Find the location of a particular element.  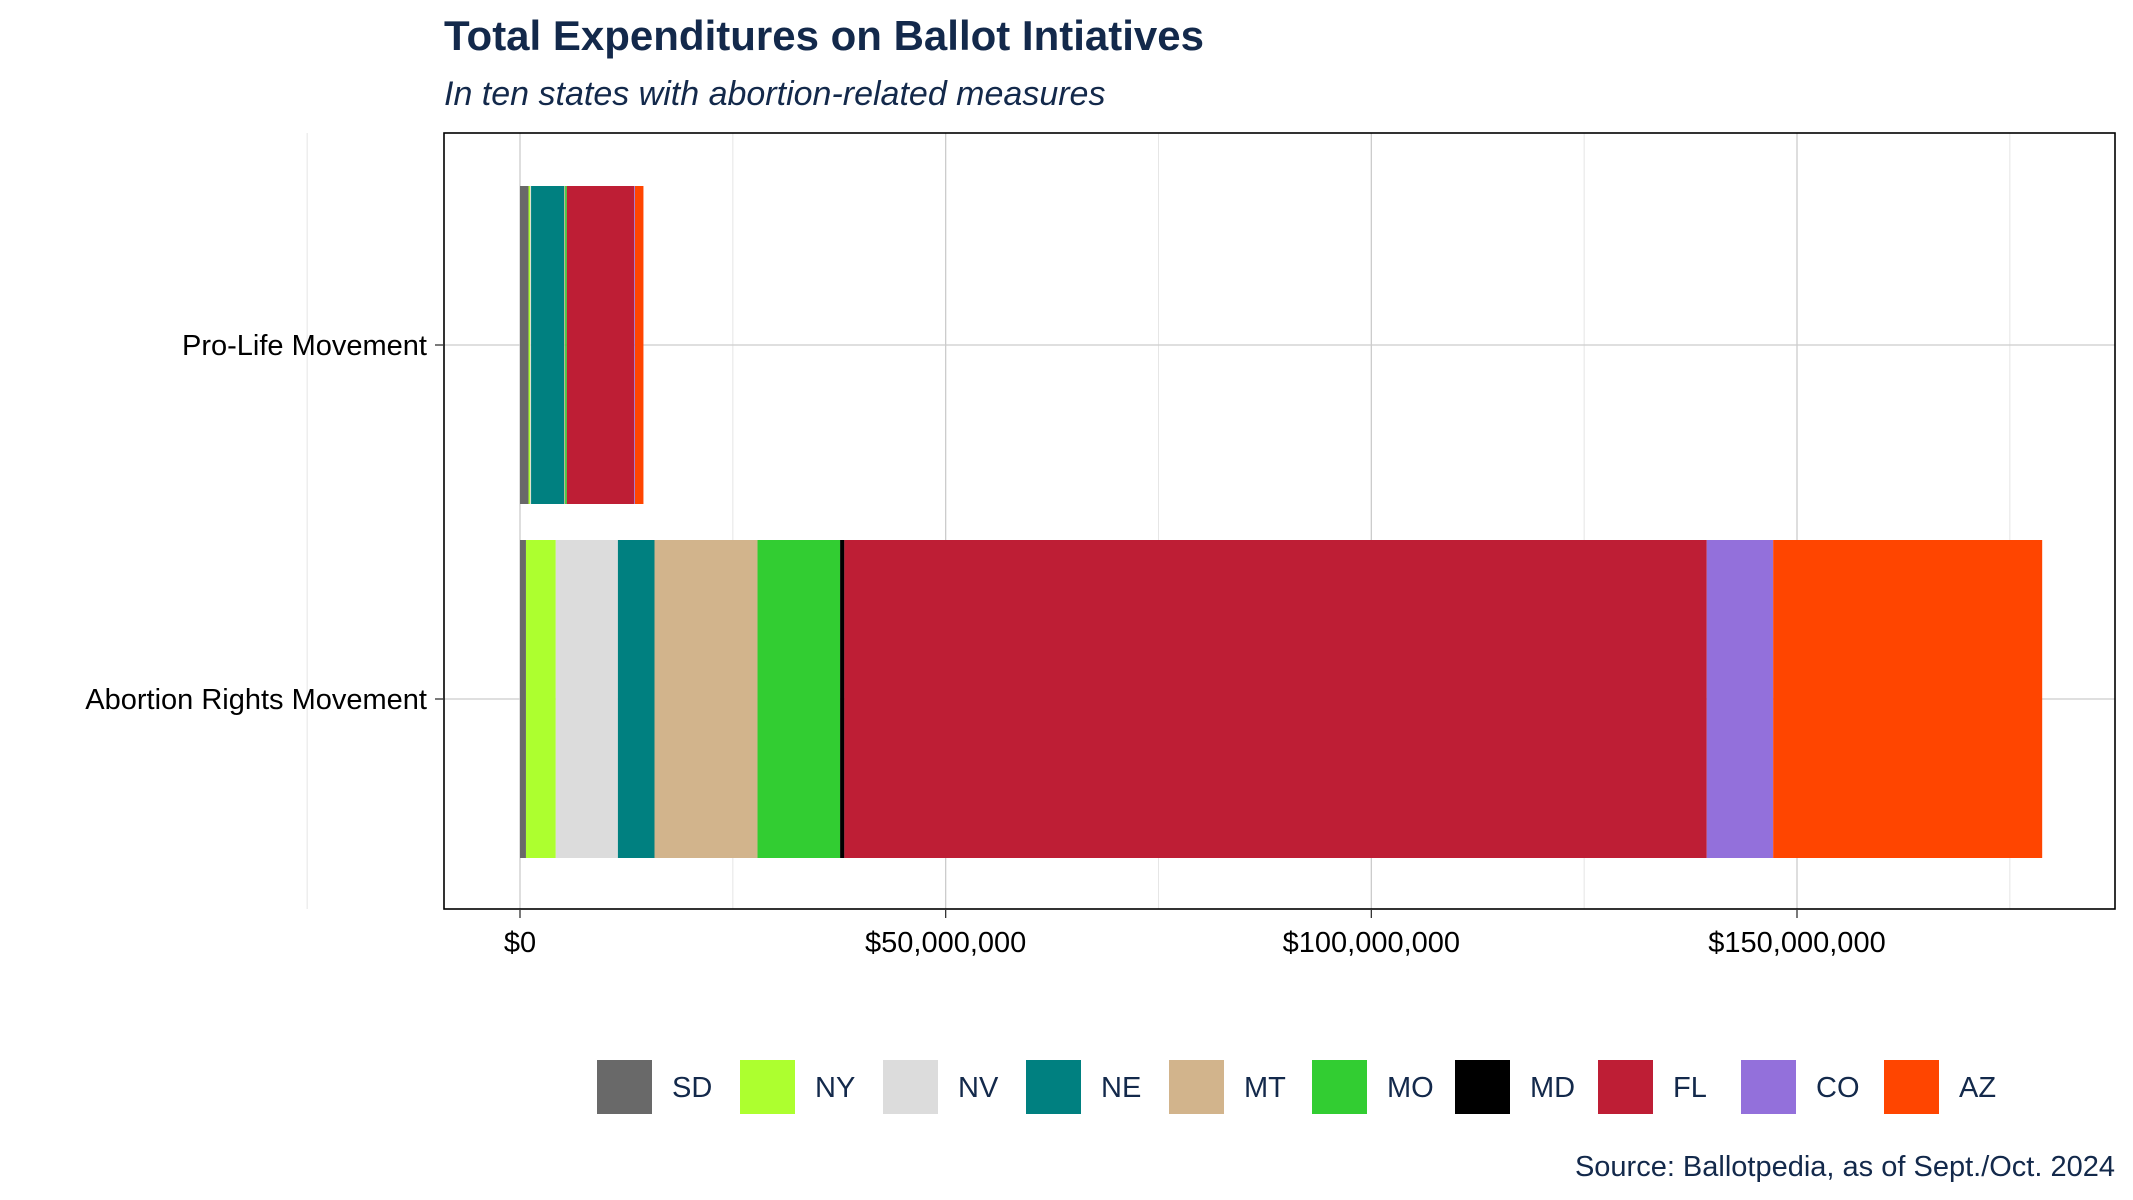

bar-ne-pro-life is located at coordinates (548, 345).